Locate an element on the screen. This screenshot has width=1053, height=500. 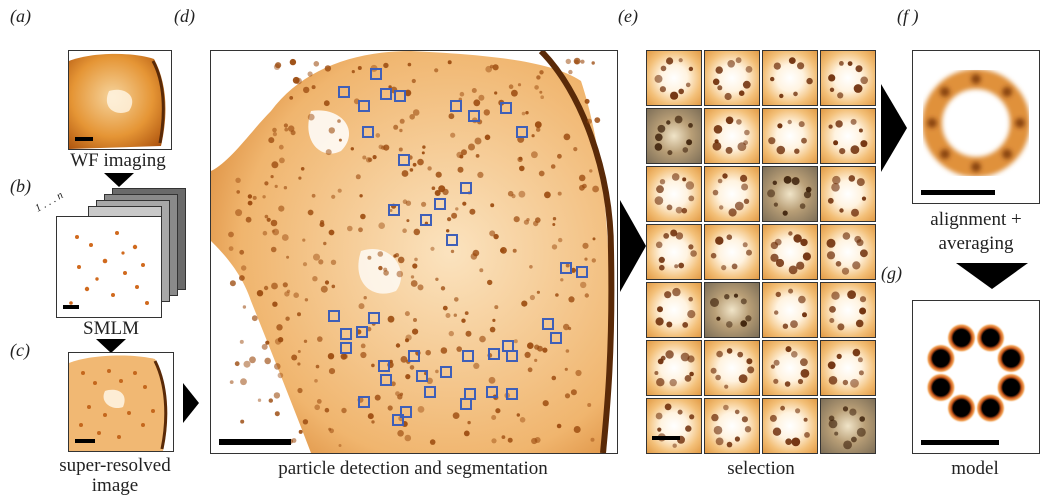
super-resolved-image is located at coordinates (121, 402).